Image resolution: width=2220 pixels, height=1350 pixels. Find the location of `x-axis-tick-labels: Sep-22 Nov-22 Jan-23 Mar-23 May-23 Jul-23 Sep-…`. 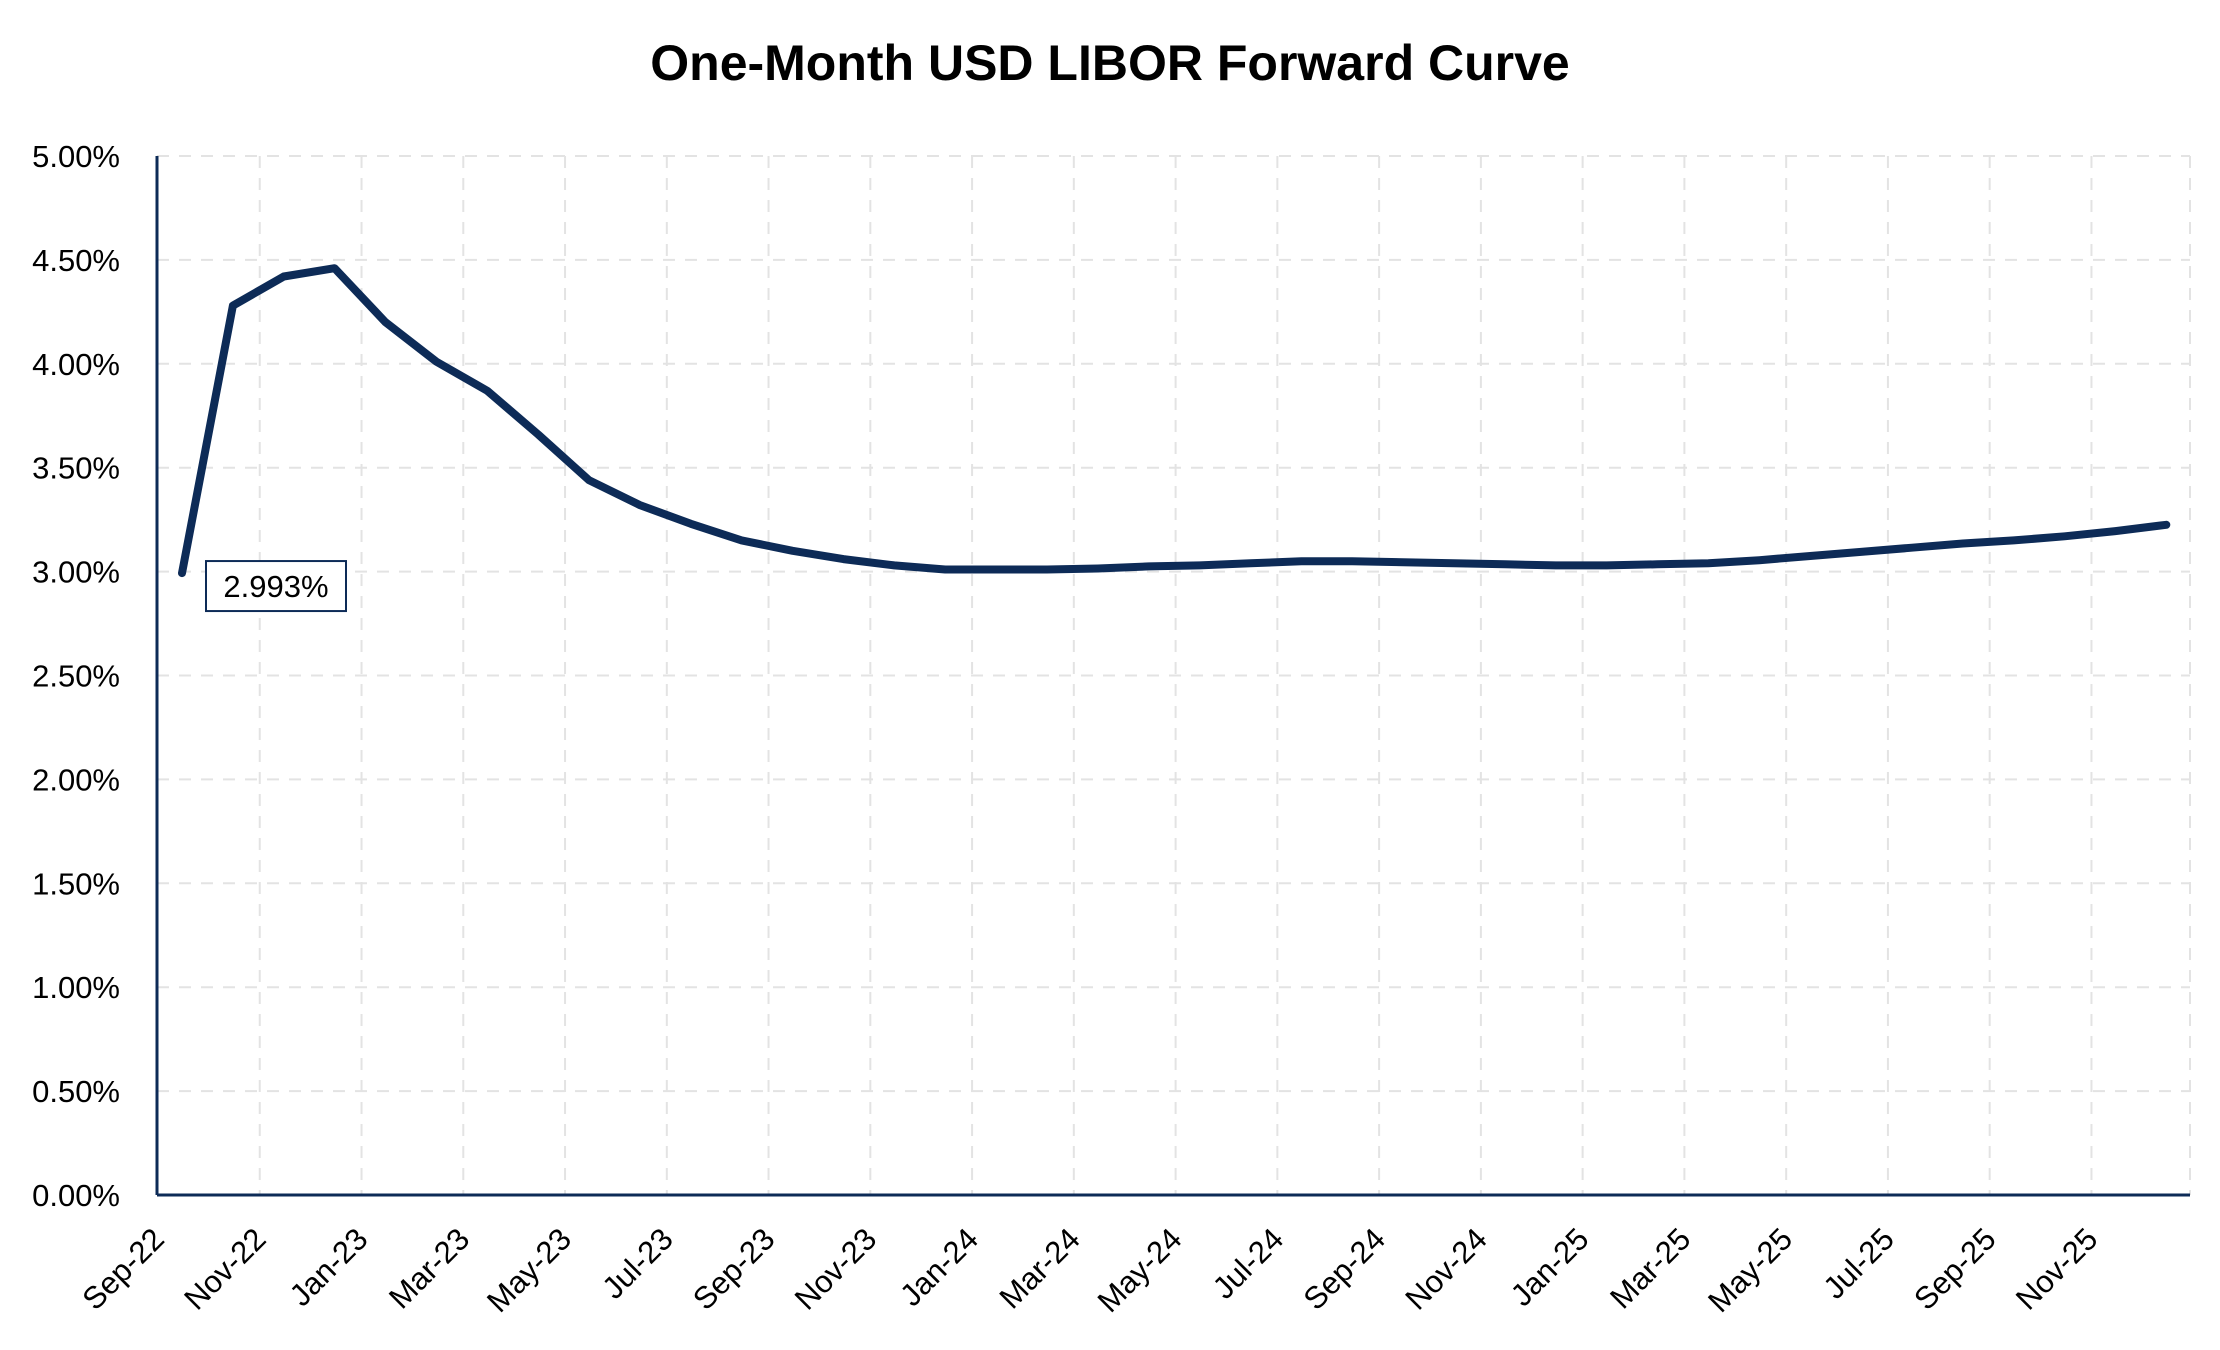

x-axis-tick-labels: Sep-22 Nov-22 Jan-23 Mar-23 May-23 Jul-23 Sep-… is located at coordinates (1090, 1270).